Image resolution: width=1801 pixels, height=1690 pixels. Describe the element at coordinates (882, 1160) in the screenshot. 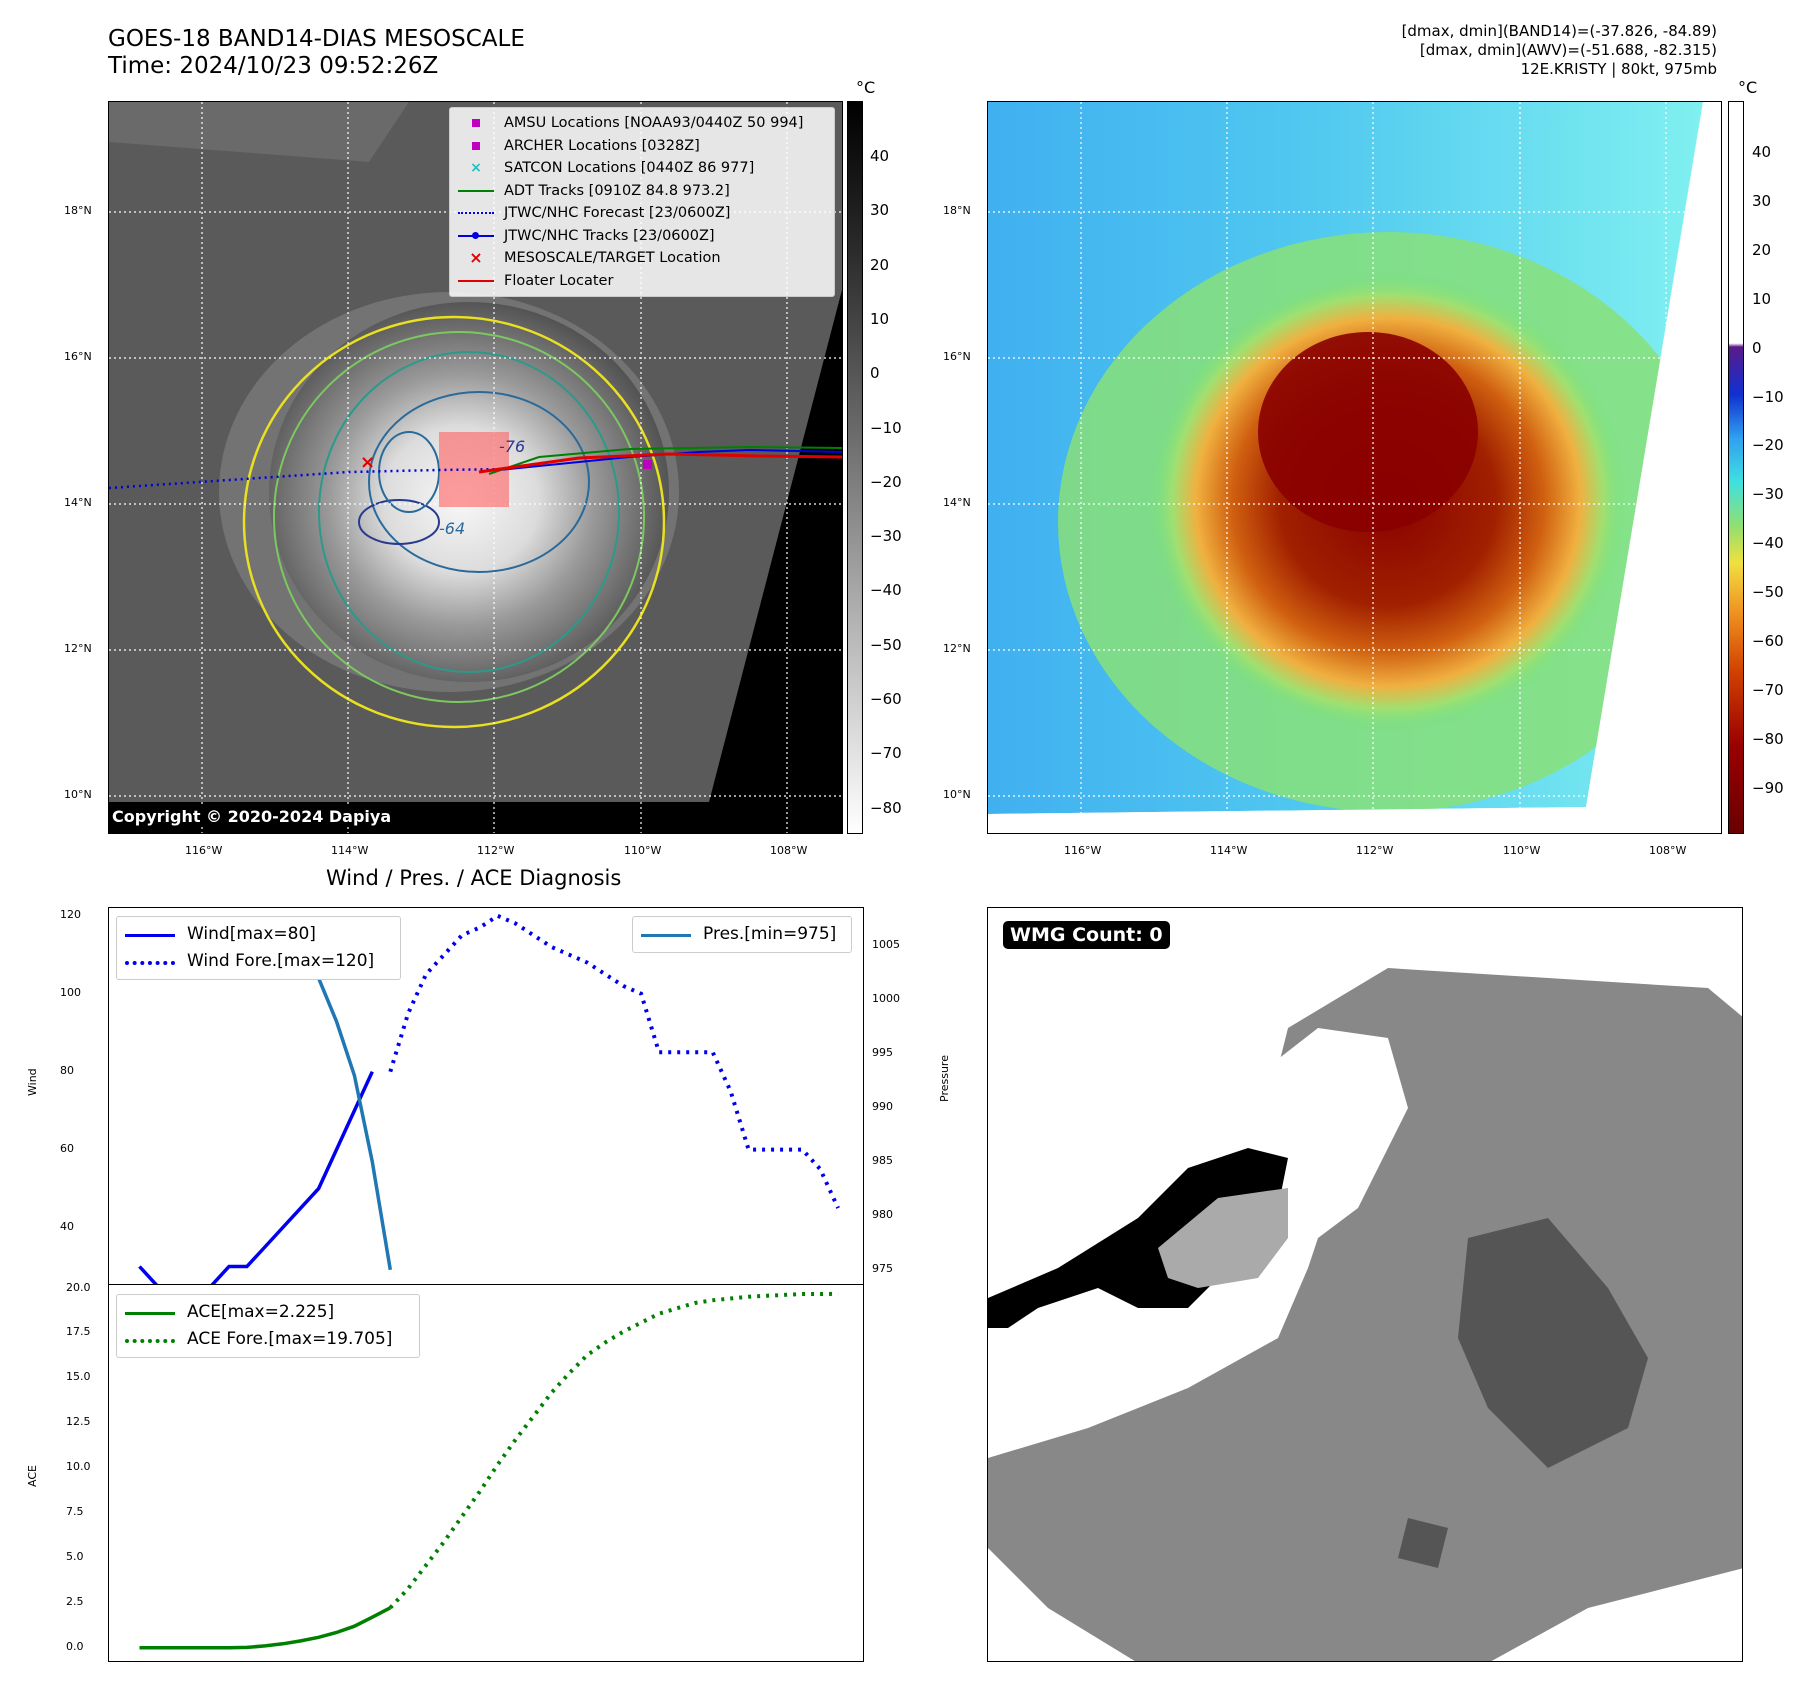

I see `pressure-tick-label: 985` at that location.